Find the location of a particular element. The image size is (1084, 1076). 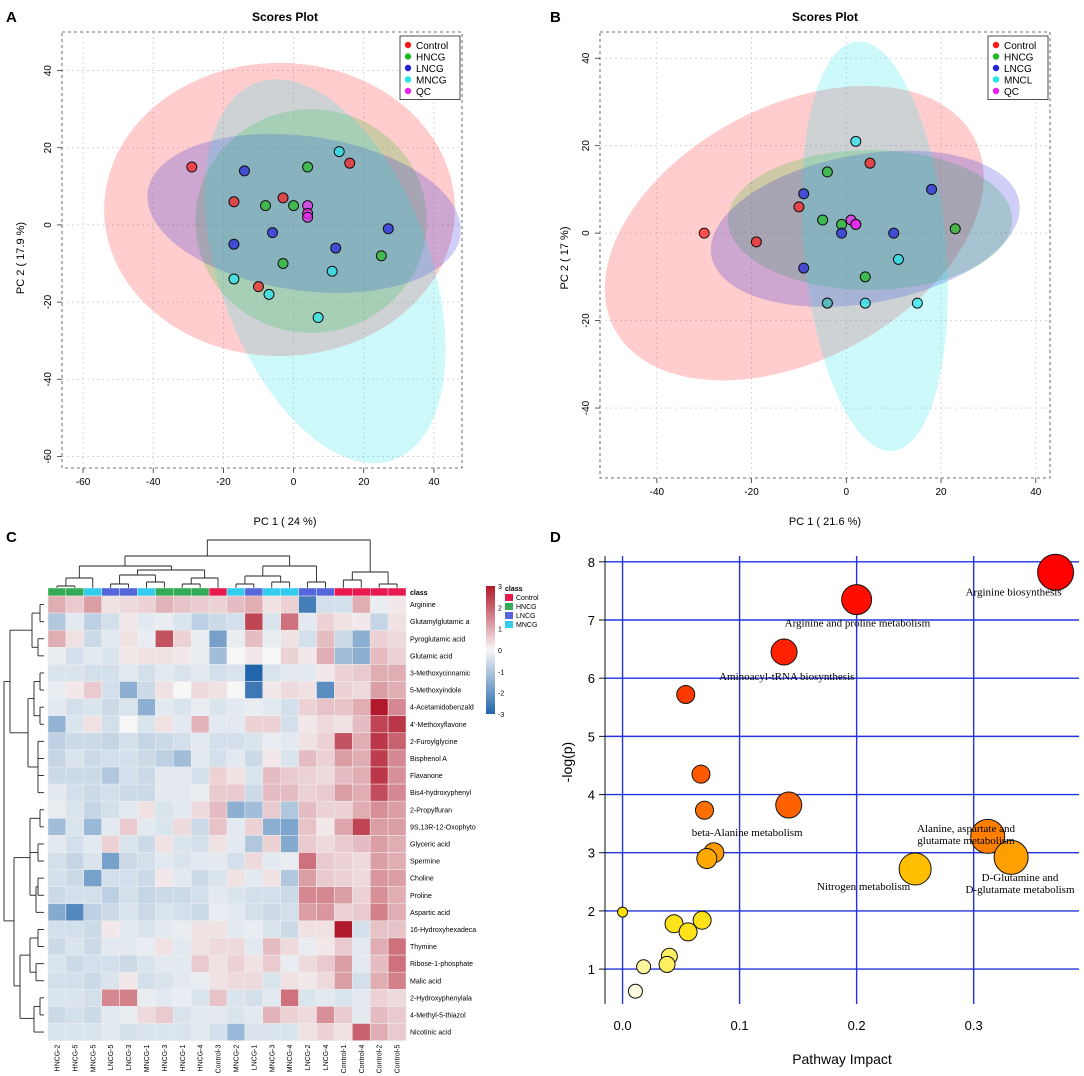

b-point-lncg is located at coordinates (932, 189).